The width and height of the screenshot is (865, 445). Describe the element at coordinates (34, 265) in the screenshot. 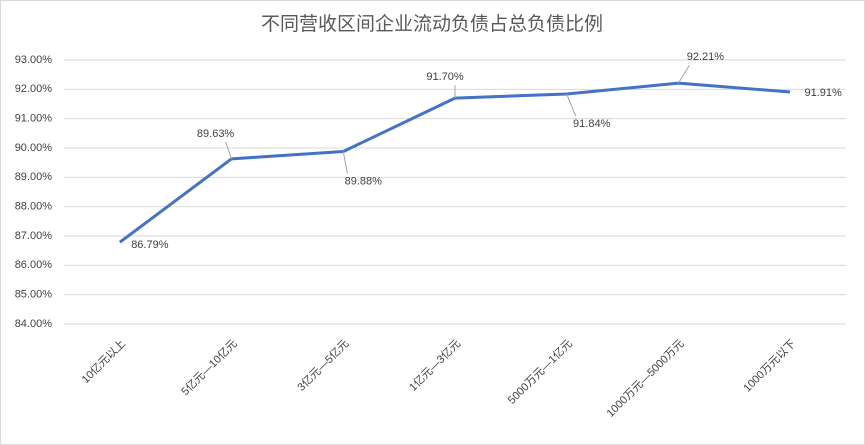

I see `y-tick-label: 86.00%` at that location.